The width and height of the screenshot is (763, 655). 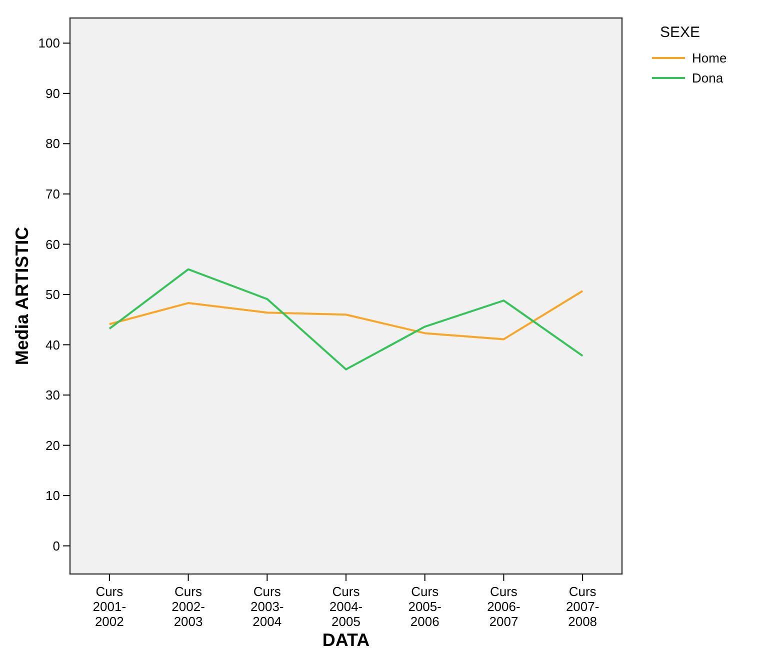 What do you see at coordinates (188, 606) in the screenshot?
I see `x-tick-label: Curs 2002- 2003` at bounding box center [188, 606].